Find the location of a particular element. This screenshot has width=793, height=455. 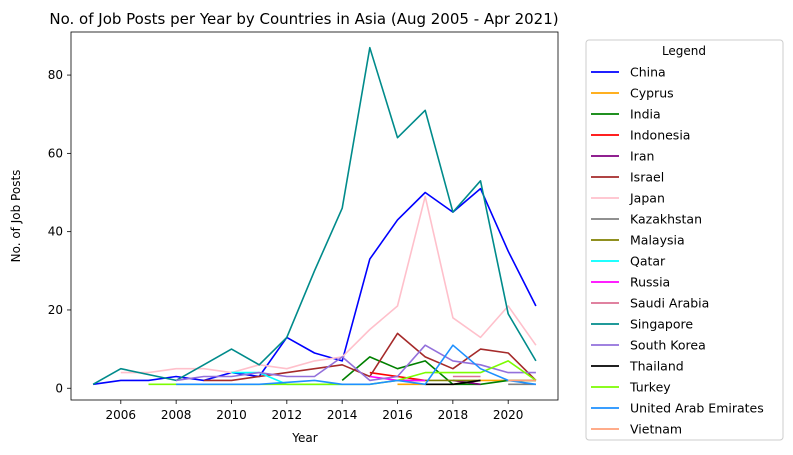

series-line-israel is located at coordinates (370, 357).